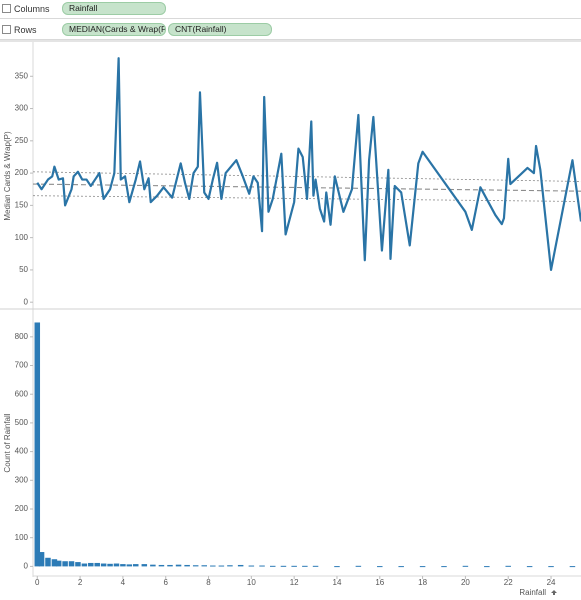 The height and width of the screenshot is (600, 581). I want to click on y-tick-label: 400, so click(22, 451).